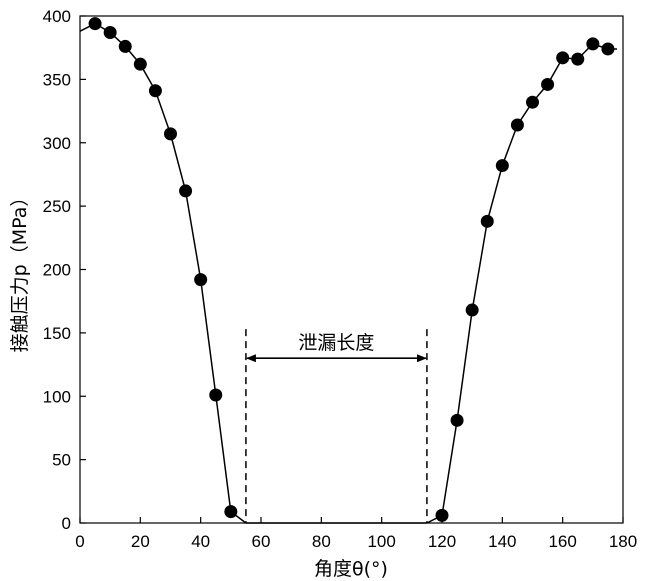 This screenshot has width=646, height=581. Describe the element at coordinates (57, 206) in the screenshot. I see `y-tick-label: 250` at that location.